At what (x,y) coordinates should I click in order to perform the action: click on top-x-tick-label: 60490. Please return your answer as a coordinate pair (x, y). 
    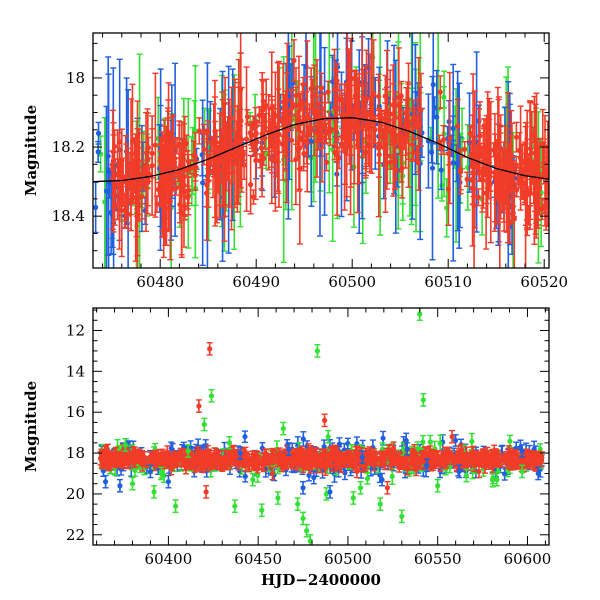
    Looking at the image, I should click on (256, 282).